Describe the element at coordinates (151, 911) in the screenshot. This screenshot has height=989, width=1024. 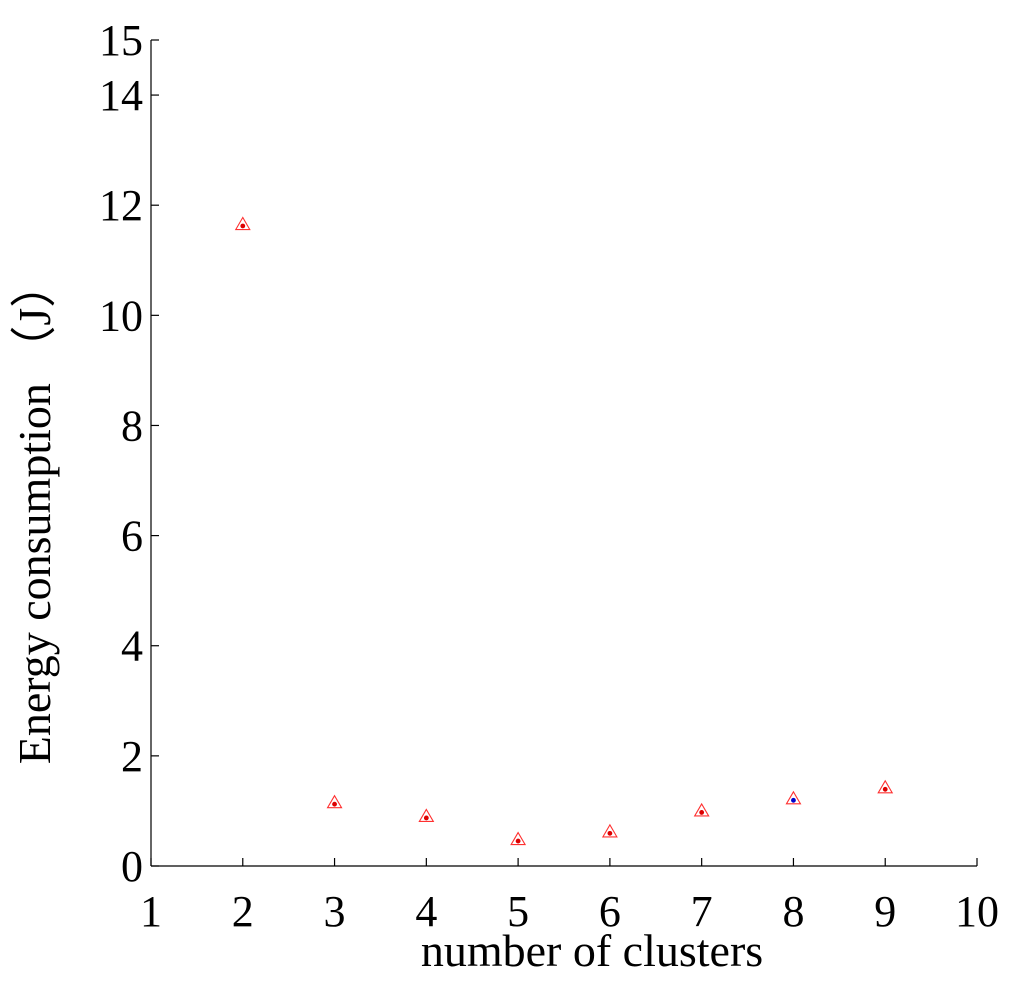
I see `x-tick-label: 1` at that location.